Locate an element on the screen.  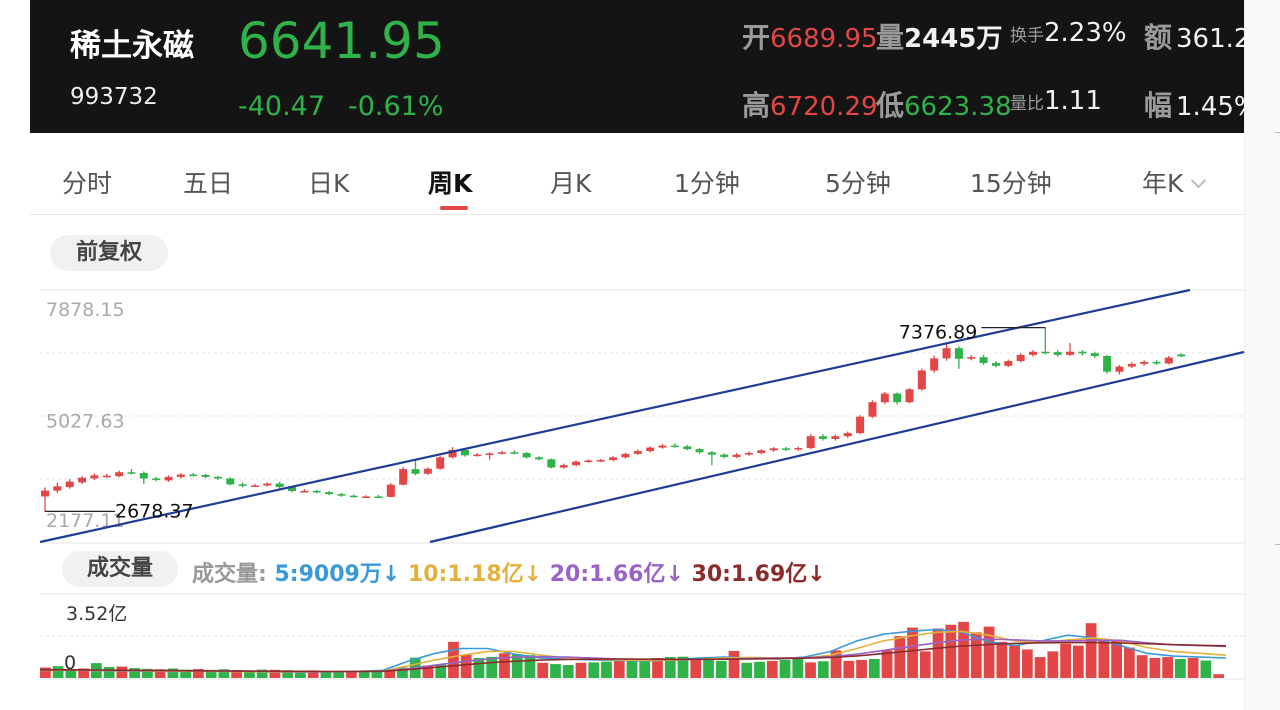
amount-label: 额 is located at coordinates (1158, 37).